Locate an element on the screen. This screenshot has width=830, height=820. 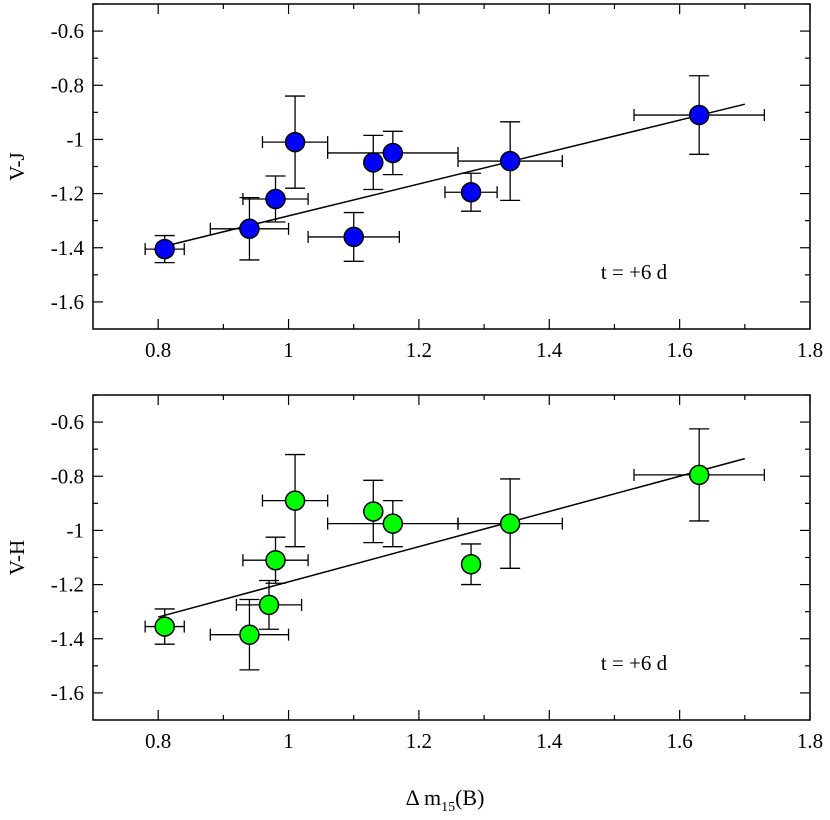
x-axis-label: Δ m15(B) is located at coordinates (445, 800).